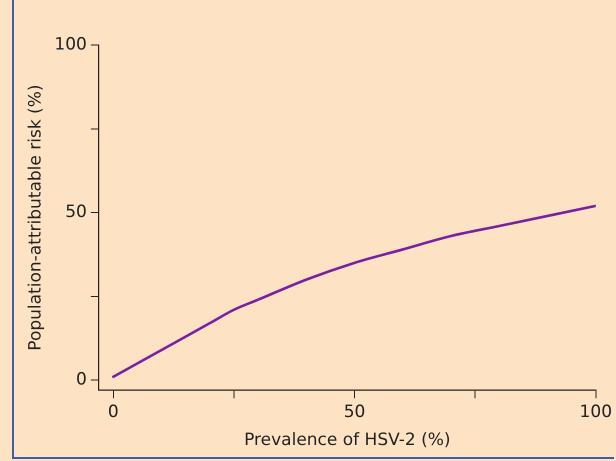 This screenshot has height=461, width=616. Describe the element at coordinates (36, 217) in the screenshot. I see `y-axis-title: Population-attributable risk (%)` at that location.